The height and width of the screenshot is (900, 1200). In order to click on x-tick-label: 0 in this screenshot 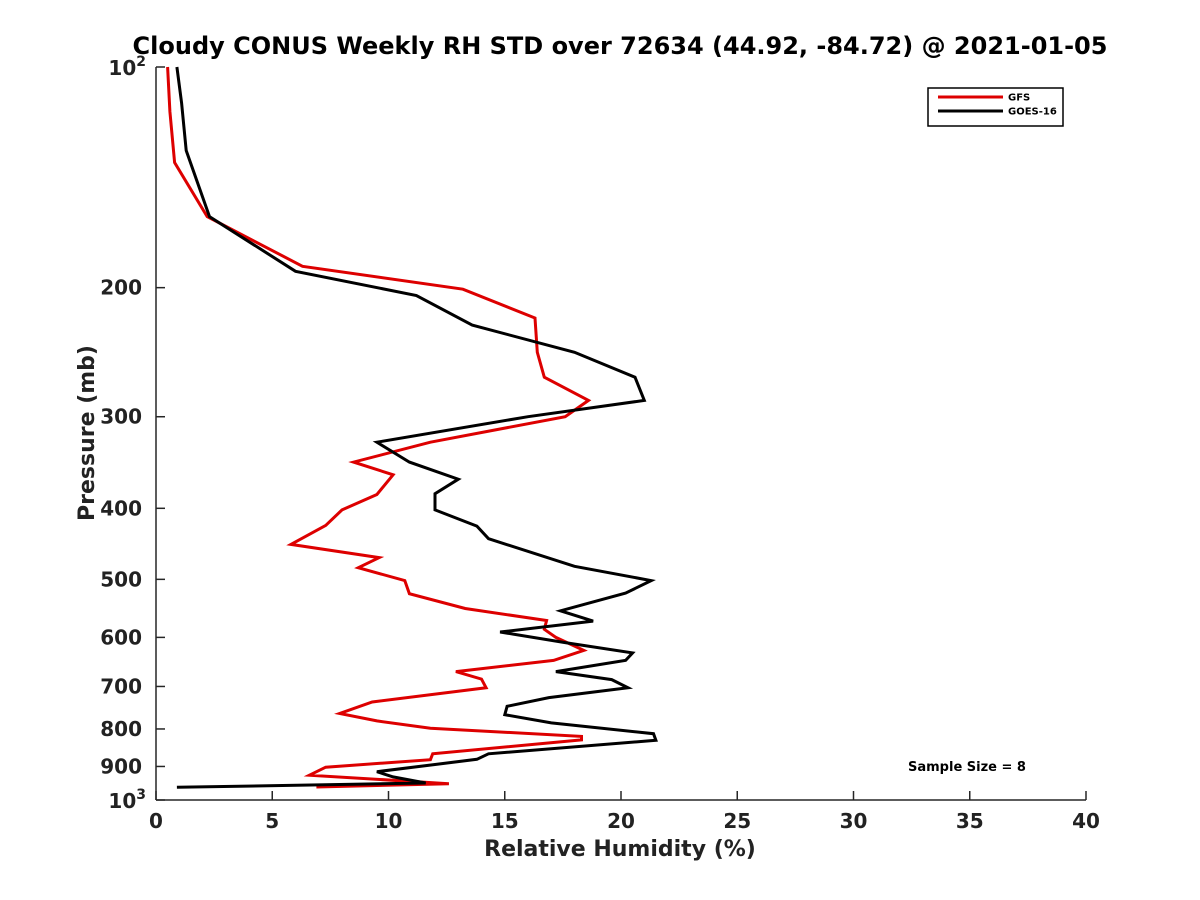, I will do `click(156, 821)`.